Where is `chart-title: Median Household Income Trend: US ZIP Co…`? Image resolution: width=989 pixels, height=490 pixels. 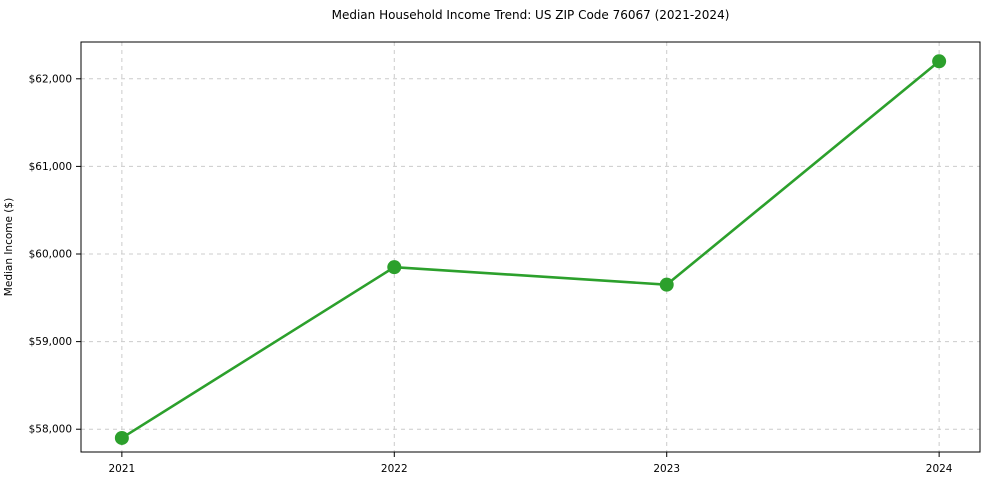
chart-title: Median Household Income Trend: US ZIP Co… is located at coordinates (530, 15).